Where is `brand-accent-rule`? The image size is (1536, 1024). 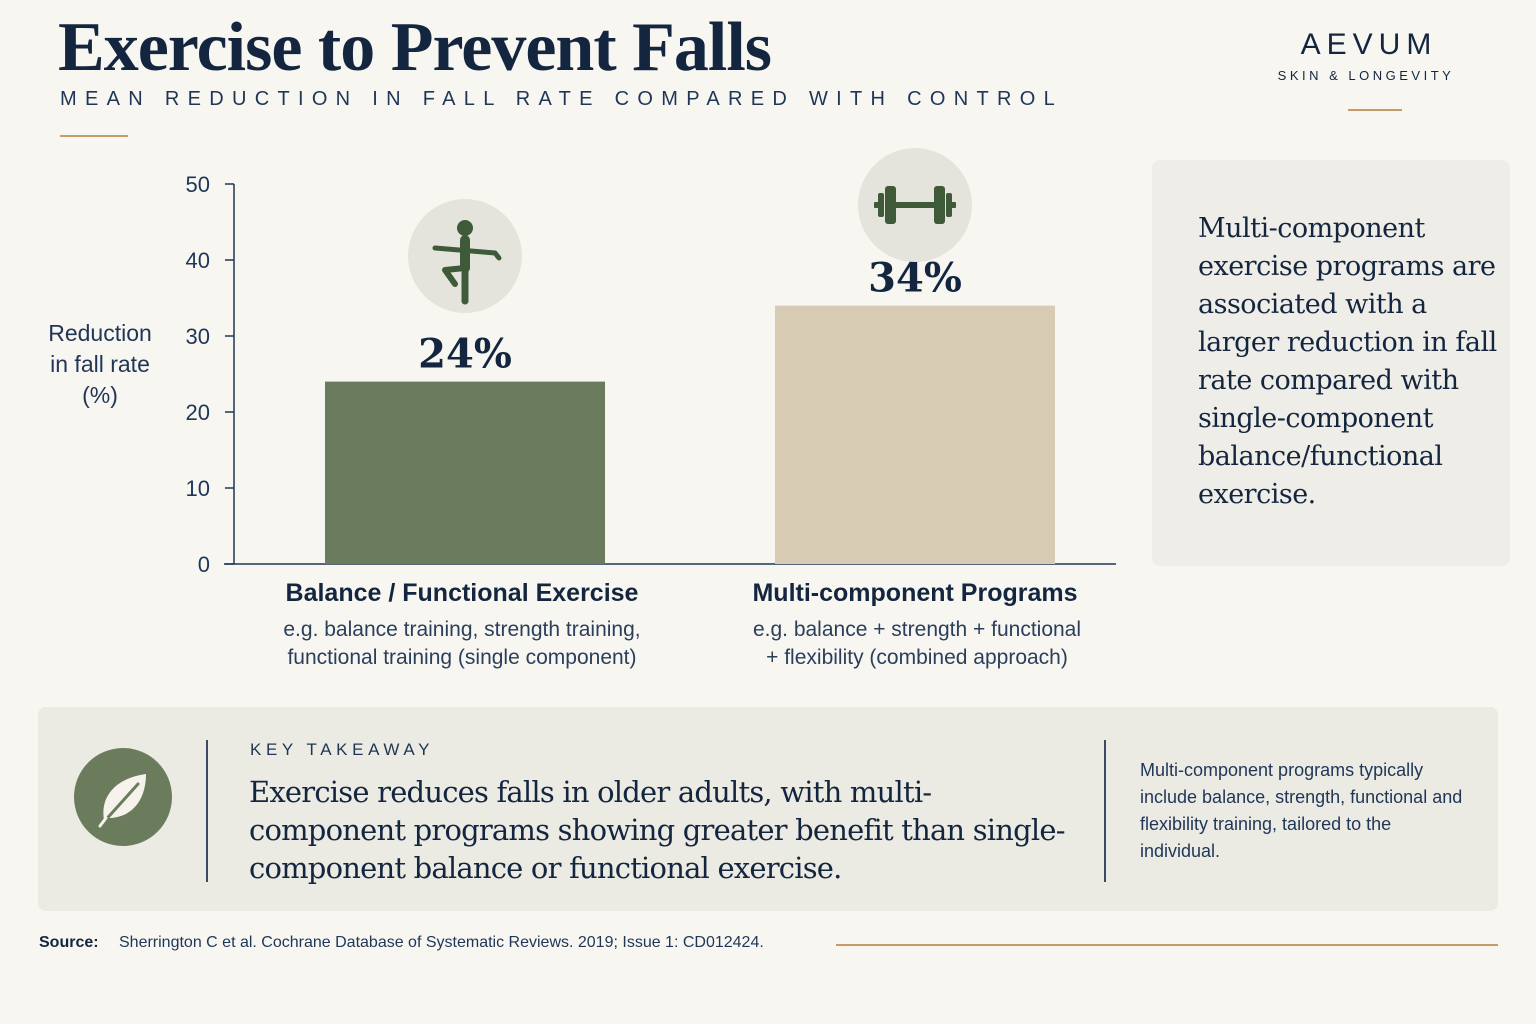 brand-accent-rule is located at coordinates (1375, 110).